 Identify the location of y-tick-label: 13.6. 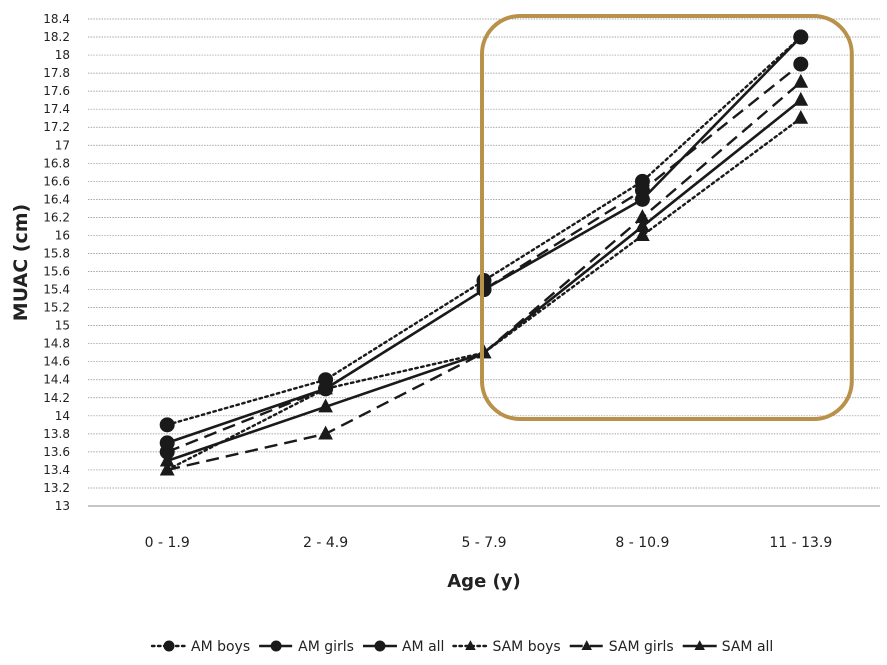
(56, 452).